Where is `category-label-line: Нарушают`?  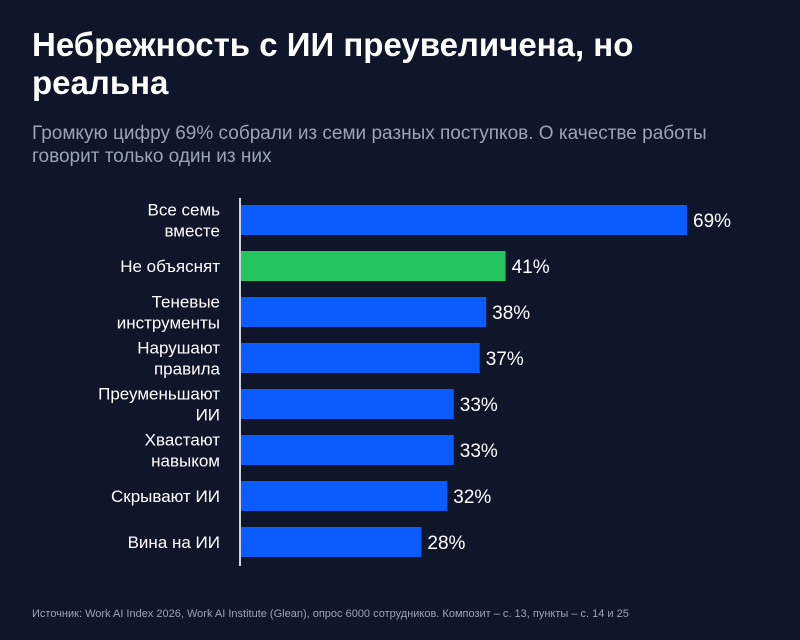 category-label-line: Нарушают is located at coordinates (178, 348).